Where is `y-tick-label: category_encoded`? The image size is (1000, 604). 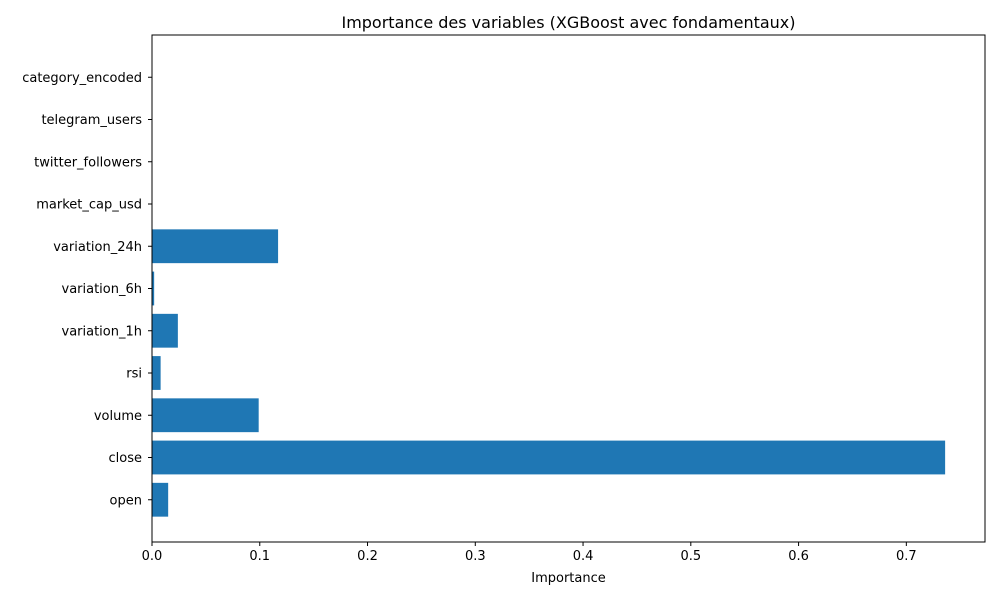
y-tick-label: category_encoded is located at coordinates (82, 78).